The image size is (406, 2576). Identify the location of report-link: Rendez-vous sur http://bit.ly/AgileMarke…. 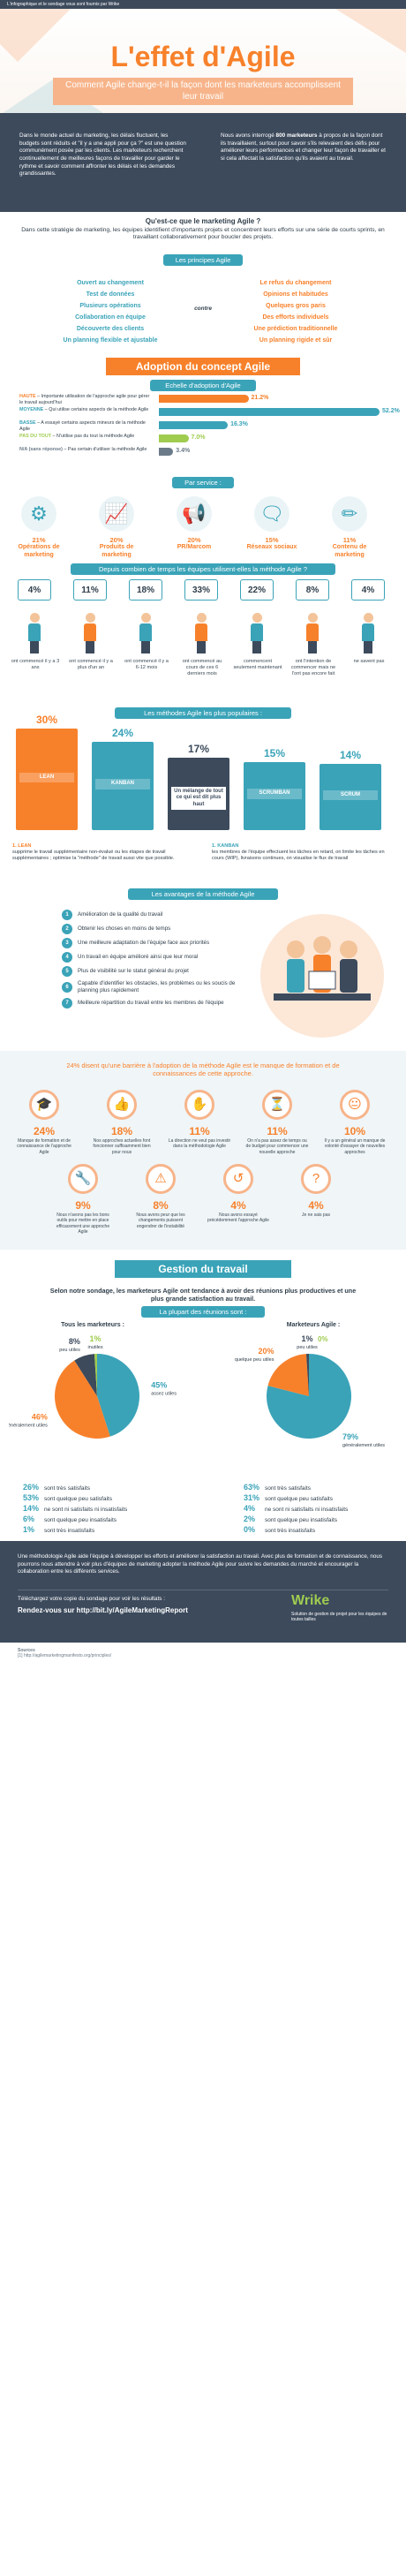
(103, 1610).